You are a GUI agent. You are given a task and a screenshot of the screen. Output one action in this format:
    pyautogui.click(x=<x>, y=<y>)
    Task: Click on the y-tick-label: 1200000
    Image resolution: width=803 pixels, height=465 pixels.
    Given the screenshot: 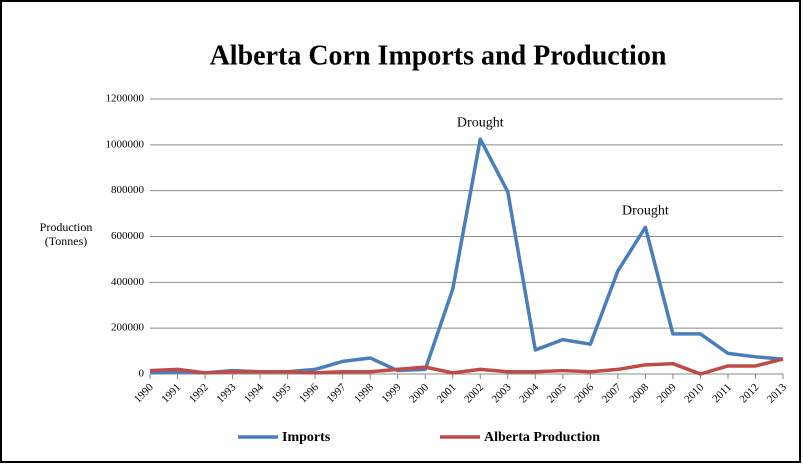 What is the action you would take?
    pyautogui.click(x=125, y=99)
    